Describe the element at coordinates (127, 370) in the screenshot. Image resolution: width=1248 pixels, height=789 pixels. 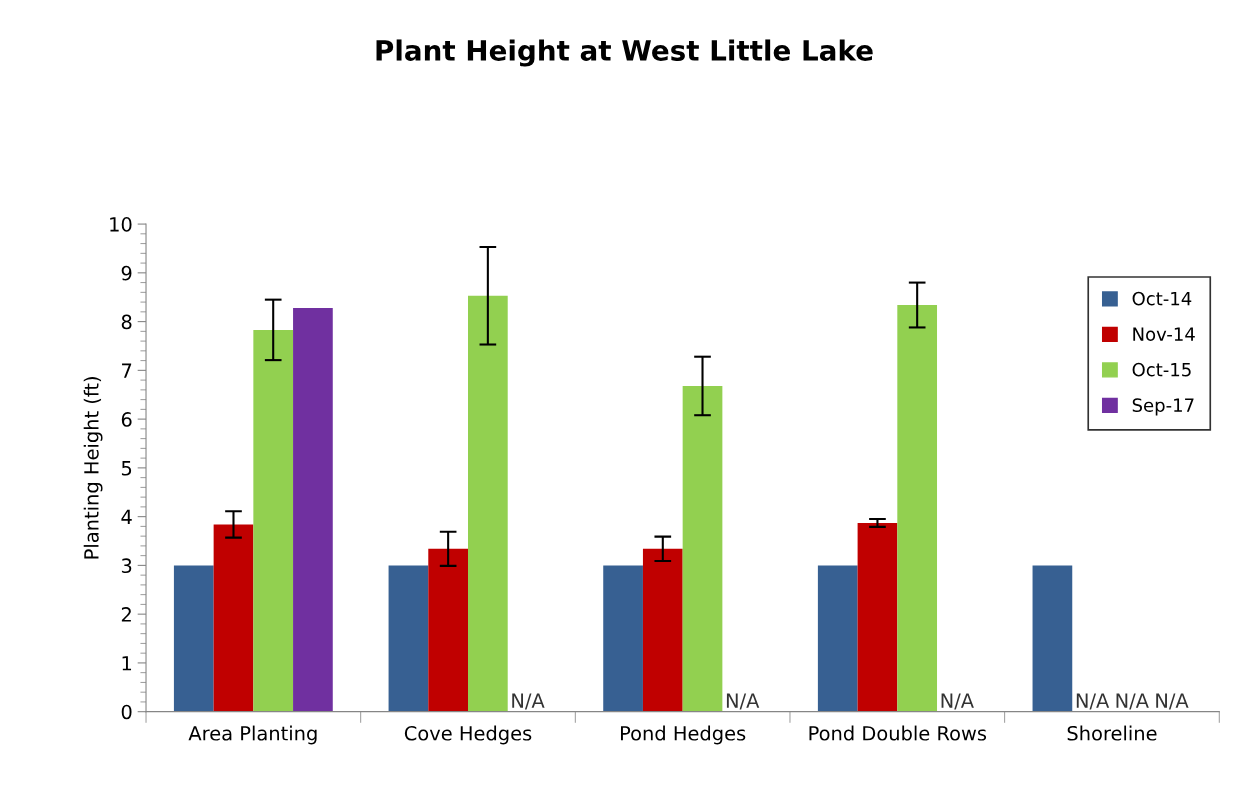
I see `y-tick-label: 7` at that location.